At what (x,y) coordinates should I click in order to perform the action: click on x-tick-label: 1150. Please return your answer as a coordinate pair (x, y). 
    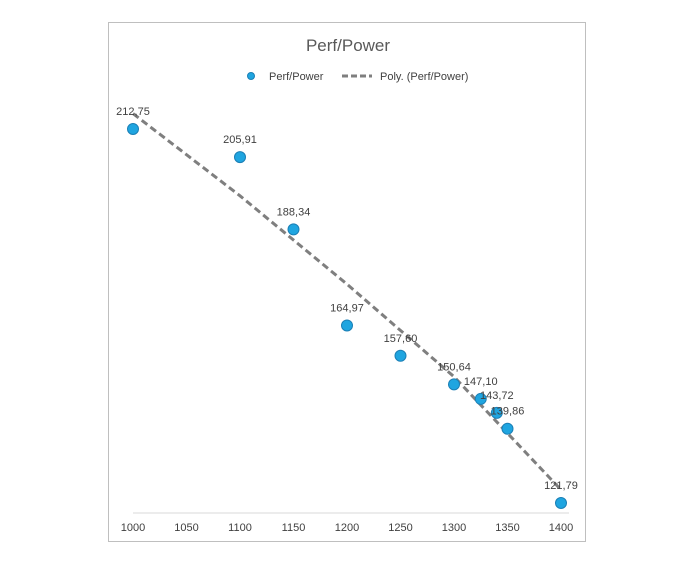
    Looking at the image, I should click on (294, 528).